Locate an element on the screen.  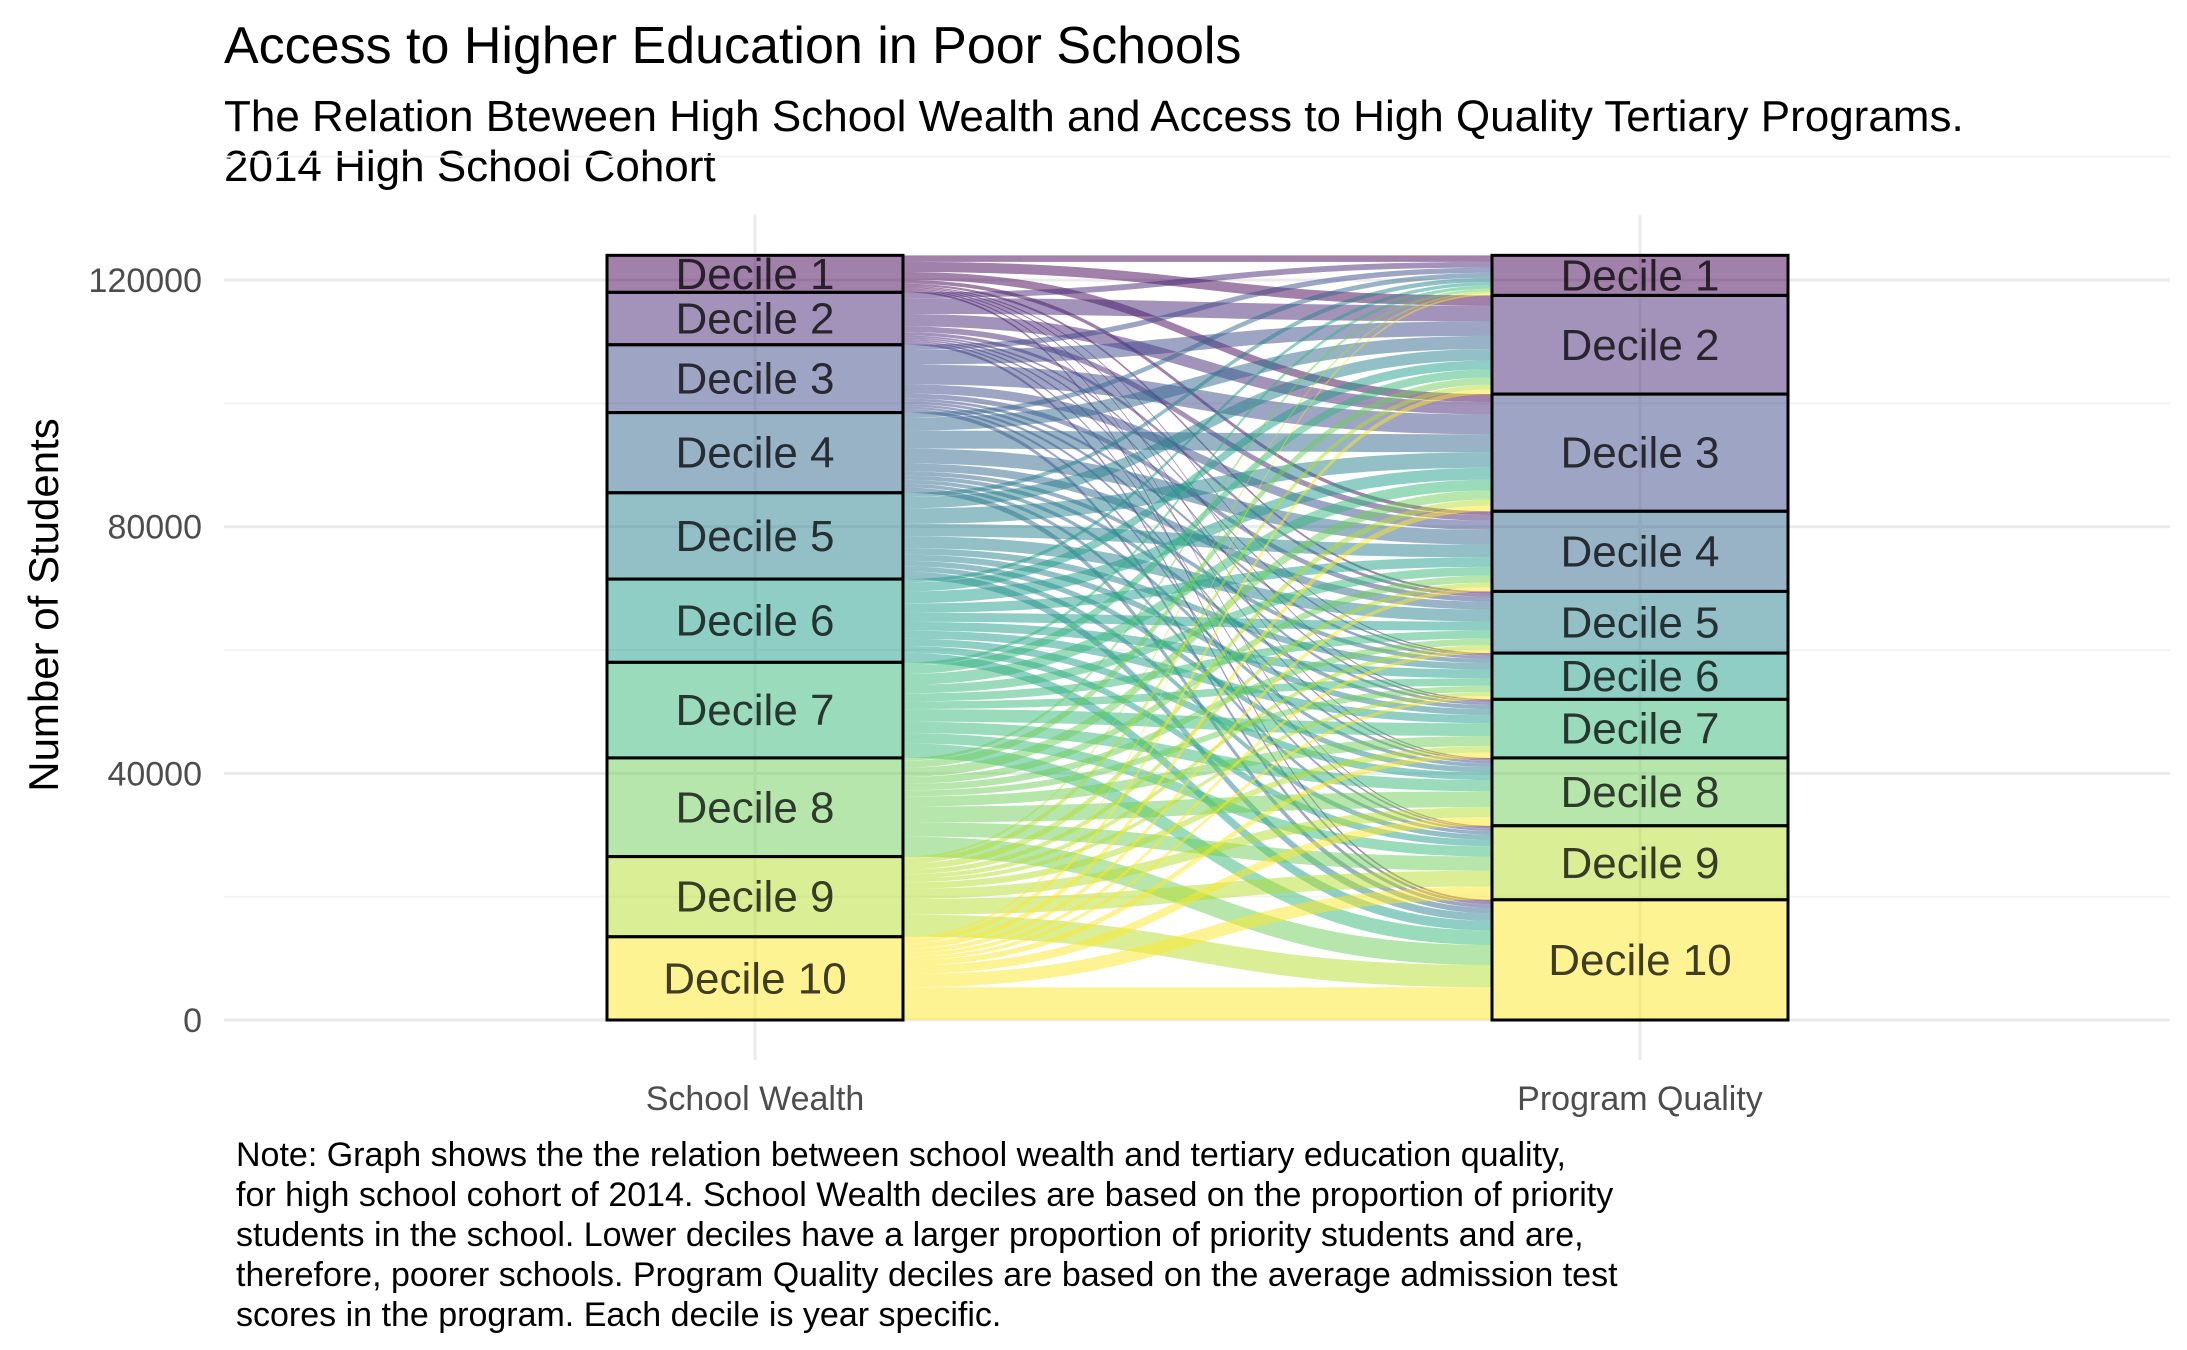
program-quality-stratum-label: Decile 4 is located at coordinates (1640, 551).